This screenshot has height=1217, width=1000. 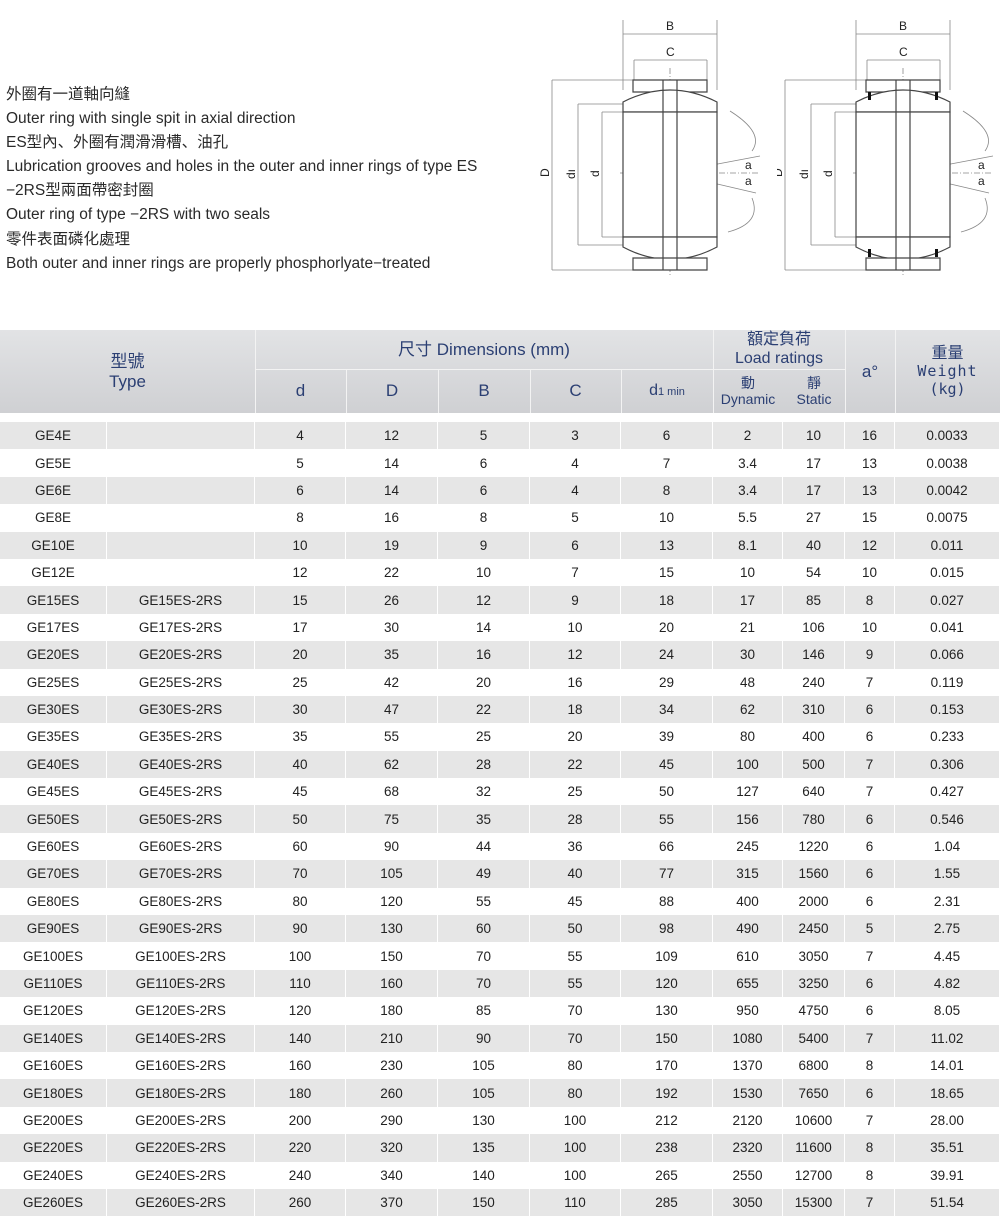 What do you see at coordinates (870, 929) in the screenshot?
I see `cell-angle: 5` at bounding box center [870, 929].